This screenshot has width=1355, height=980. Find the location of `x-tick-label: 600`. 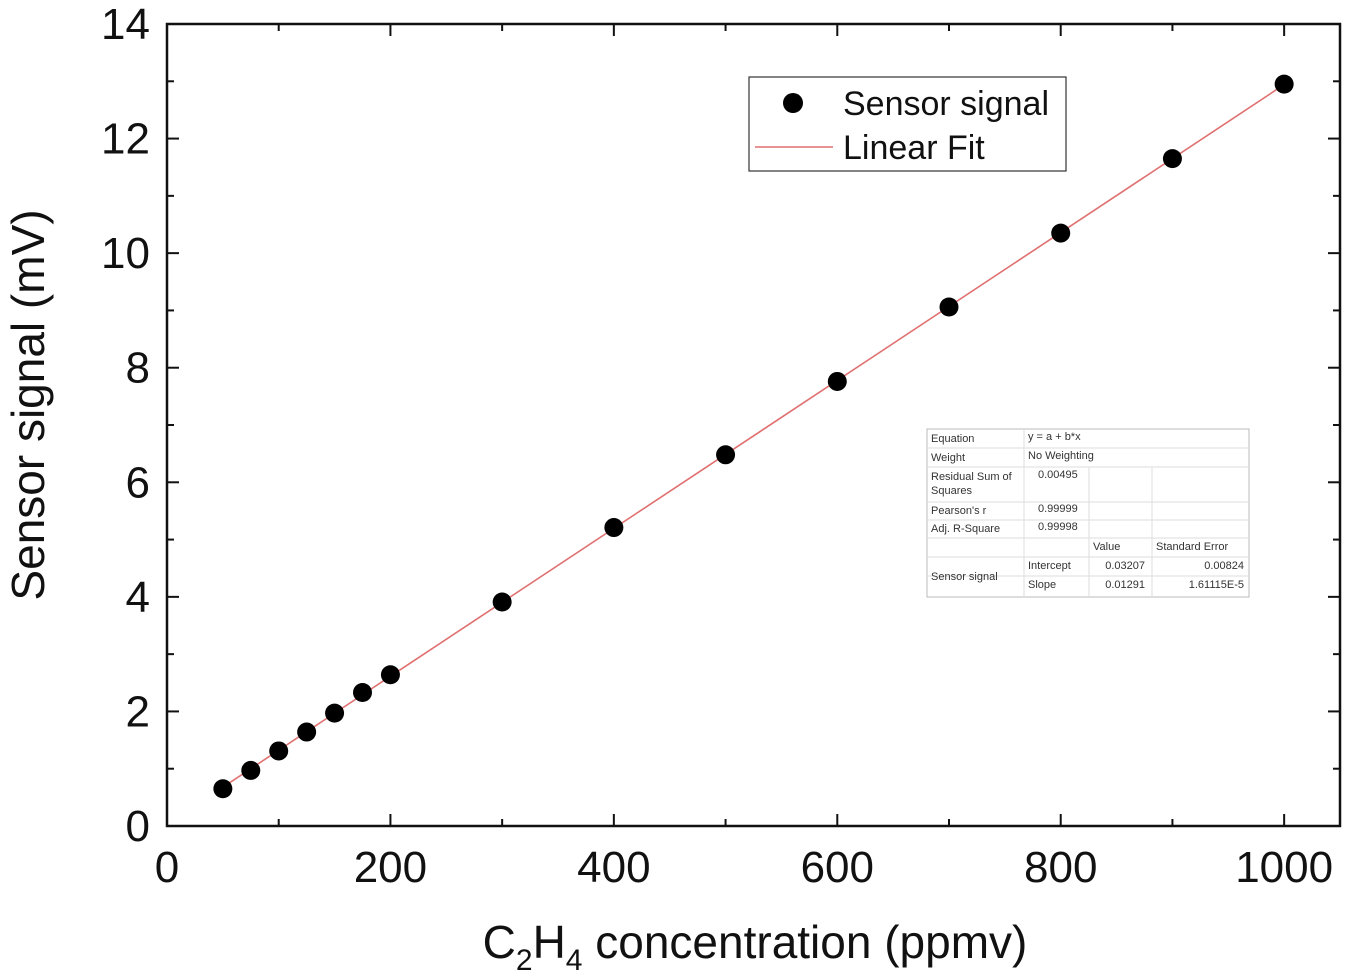

x-tick-label: 600 is located at coordinates (837, 867).